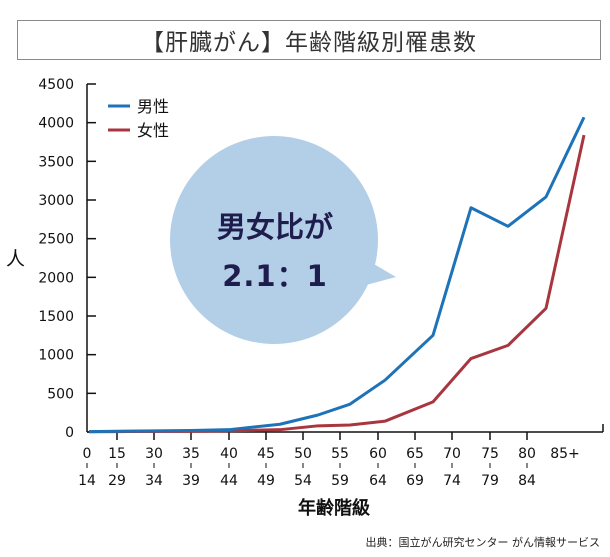  What do you see at coordinates (60, 394) in the screenshot?
I see `y-tick-label: 500` at bounding box center [60, 394].